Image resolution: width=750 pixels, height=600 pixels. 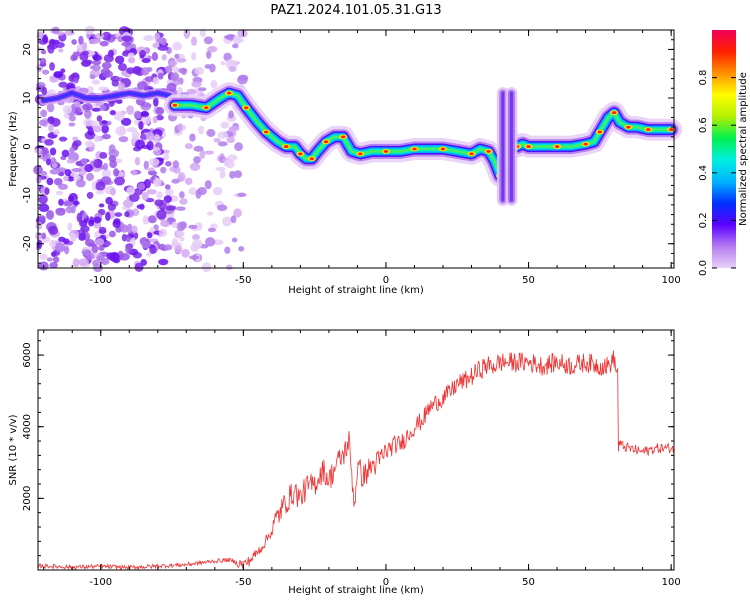 I want to click on spectrogram-y-tick-label: -20, so click(x=27, y=244).